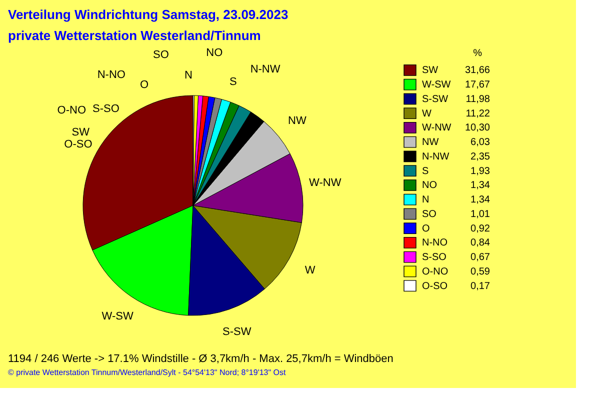 The image size is (592, 407). I want to click on category-label: S-SO, so click(106, 108).